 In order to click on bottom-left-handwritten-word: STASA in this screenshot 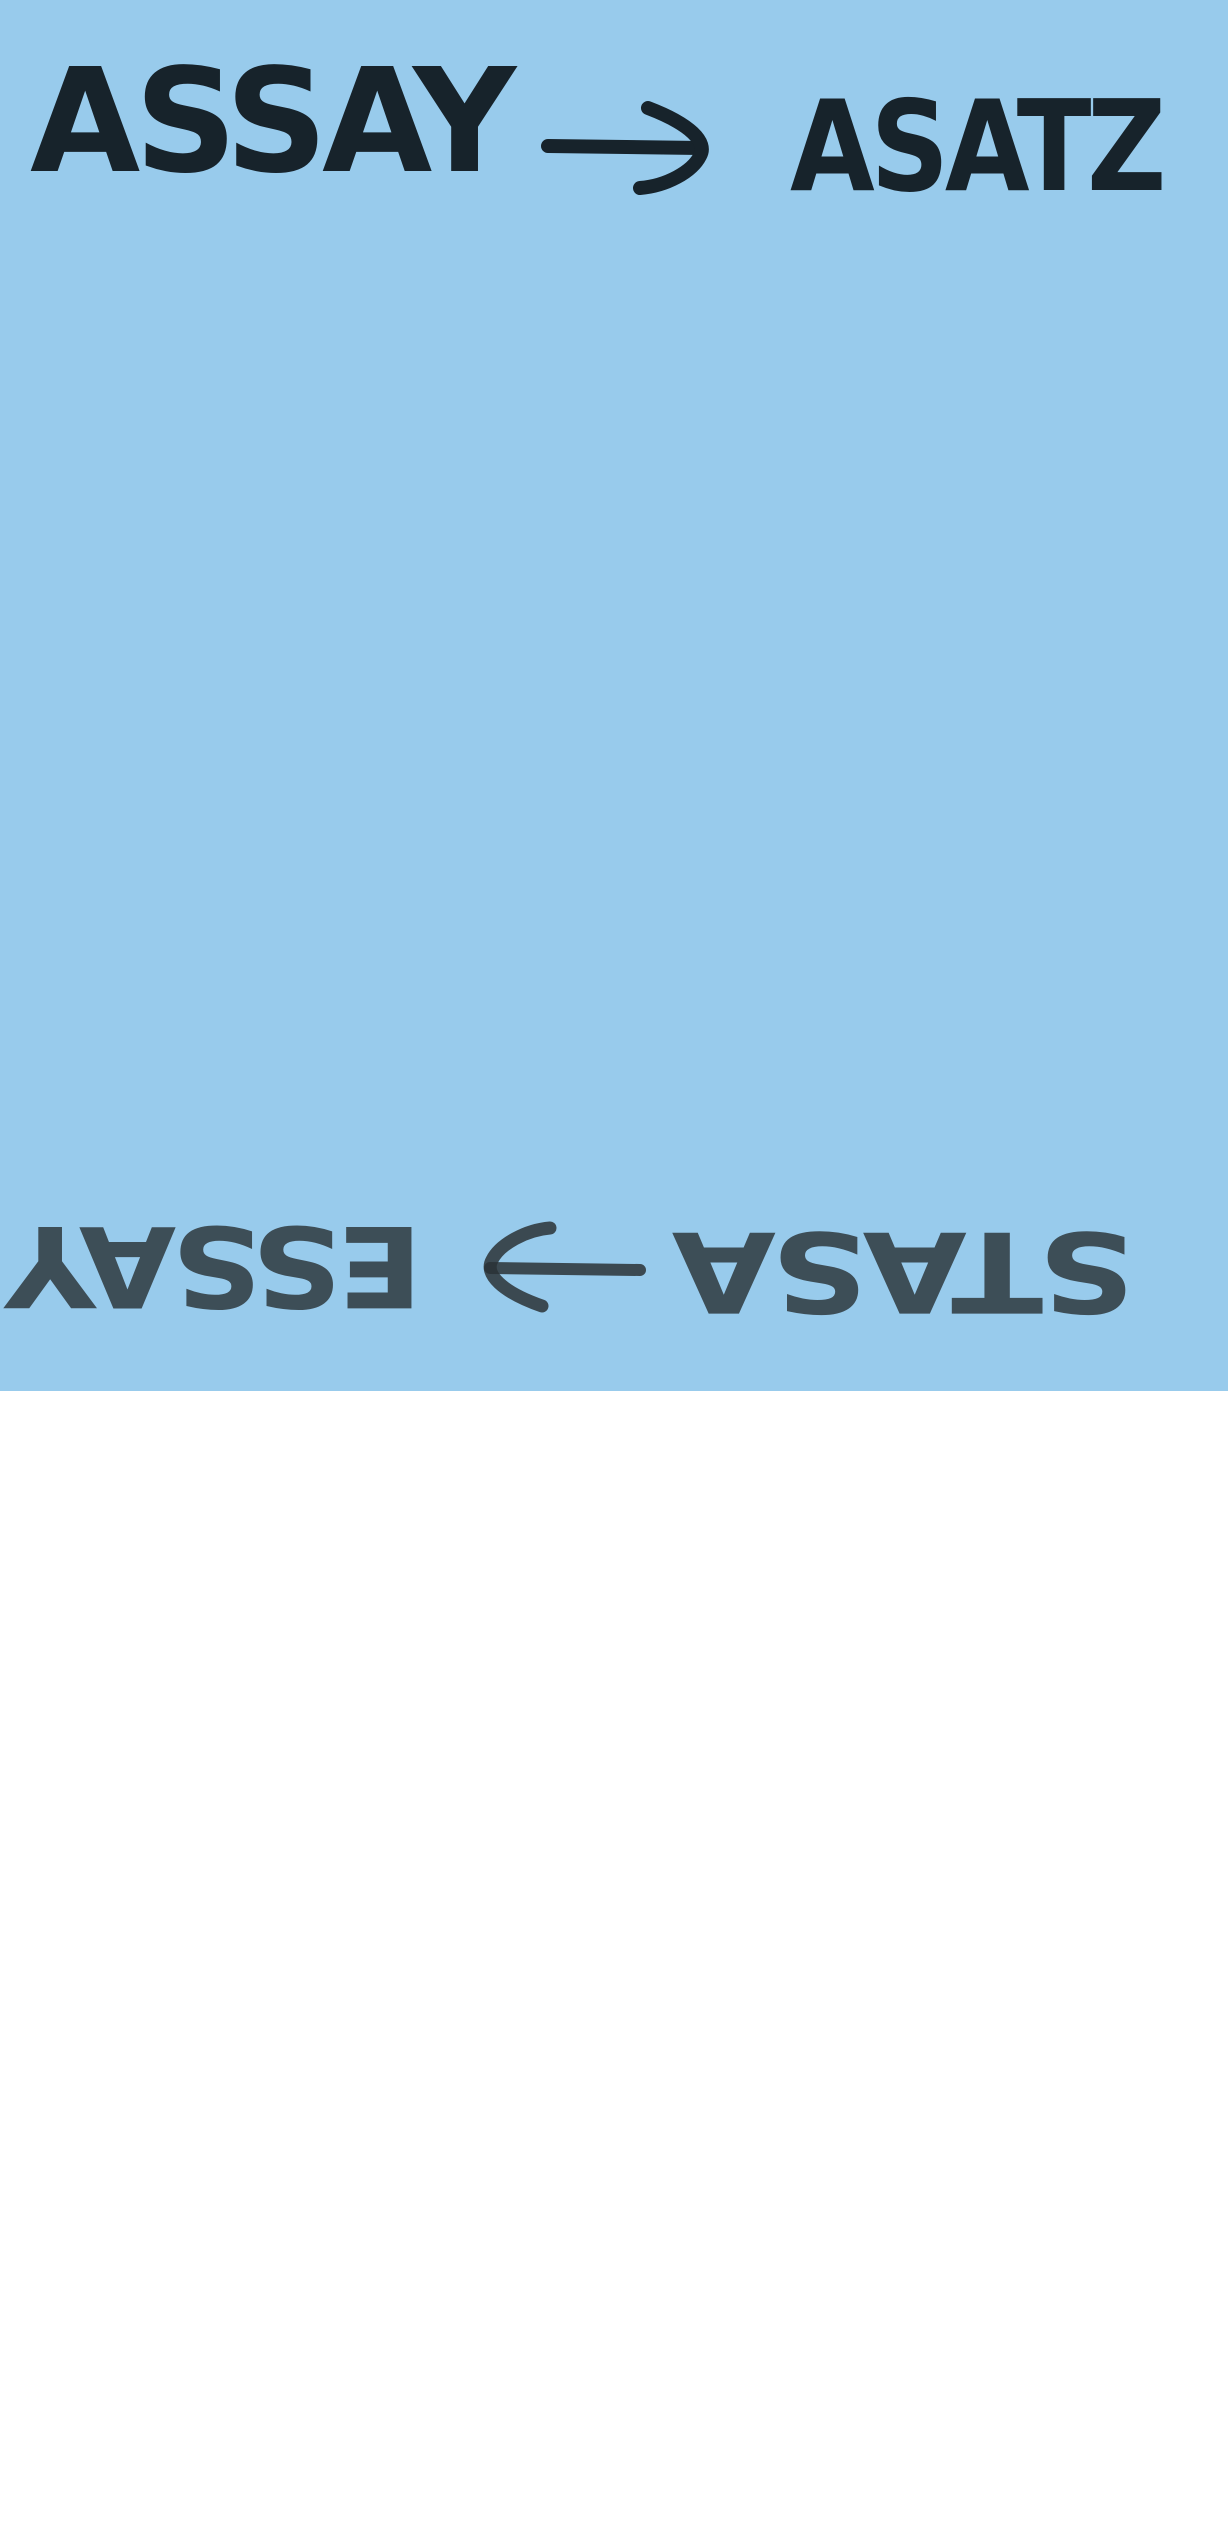, I will do `click(905, 1270)`.